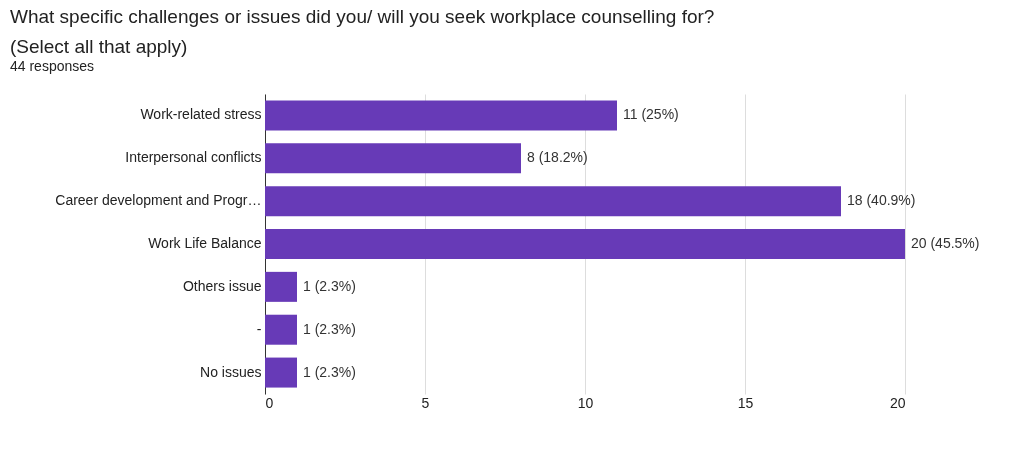 The height and width of the screenshot is (472, 1023). What do you see at coordinates (52, 66) in the screenshot?
I see `text: 44 responses` at bounding box center [52, 66].